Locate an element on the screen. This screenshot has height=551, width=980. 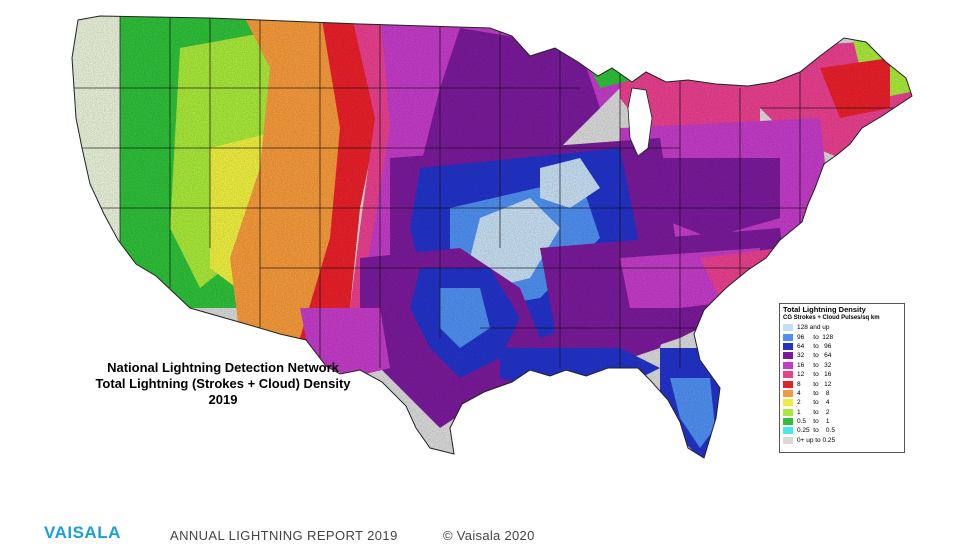
legend-entry-label: 128 and up is located at coordinates (813, 328).